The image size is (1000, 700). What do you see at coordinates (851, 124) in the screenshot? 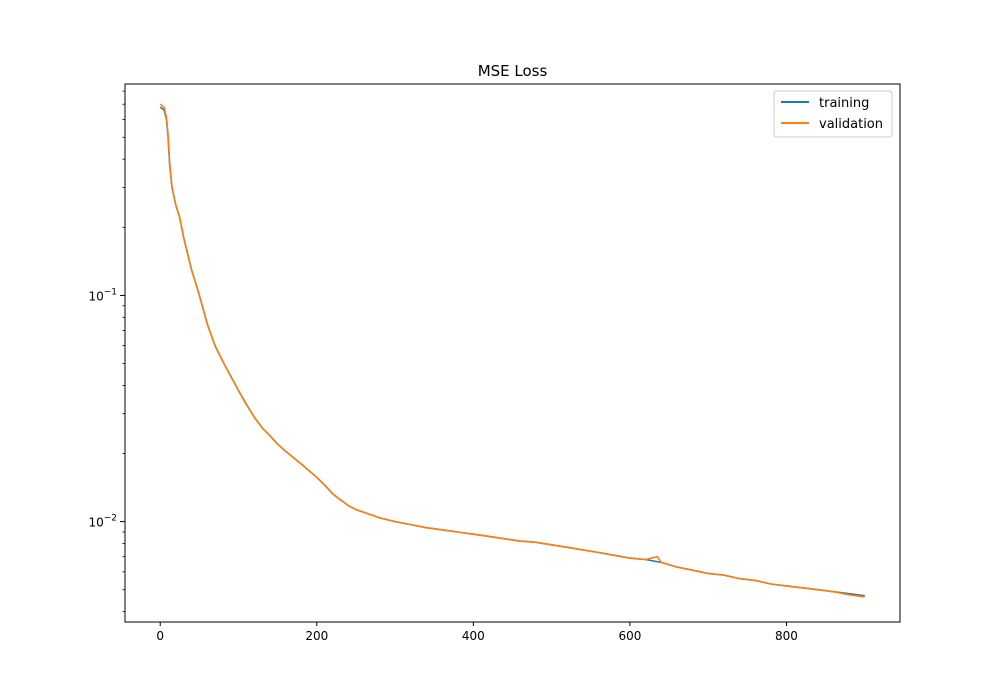
I see `legend-label-validation: validation` at bounding box center [851, 124].